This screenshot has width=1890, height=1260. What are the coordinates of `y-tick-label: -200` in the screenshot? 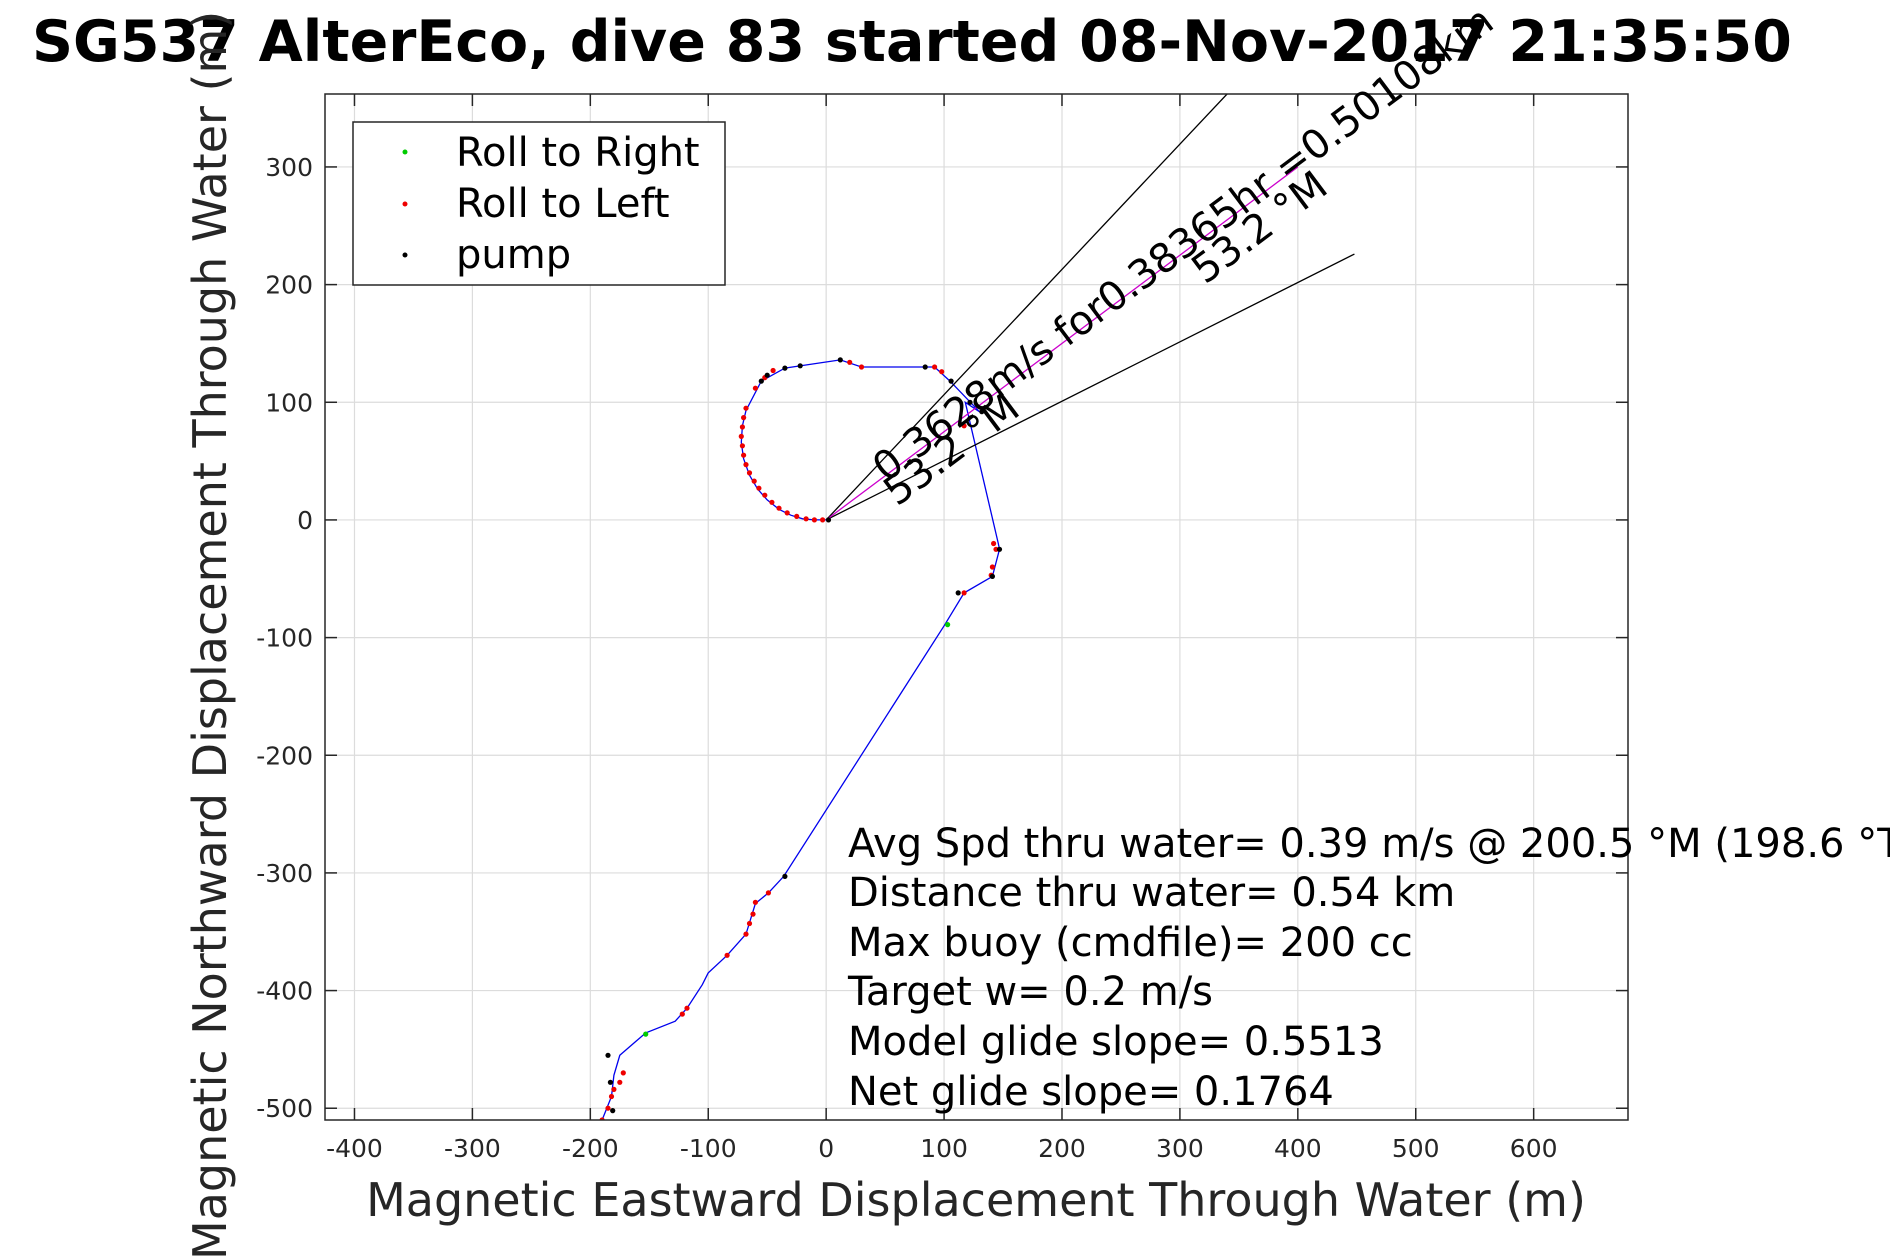 It's located at (284, 755).